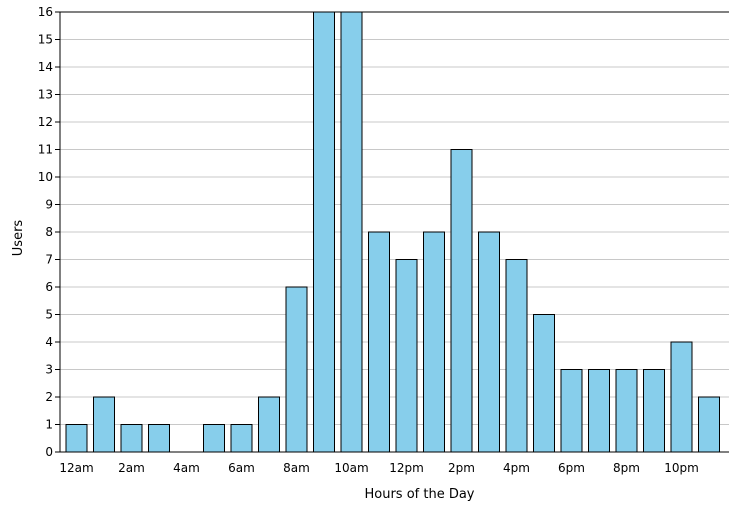 The image size is (729, 507). What do you see at coordinates (516, 356) in the screenshot?
I see `bar-4pm` at bounding box center [516, 356].